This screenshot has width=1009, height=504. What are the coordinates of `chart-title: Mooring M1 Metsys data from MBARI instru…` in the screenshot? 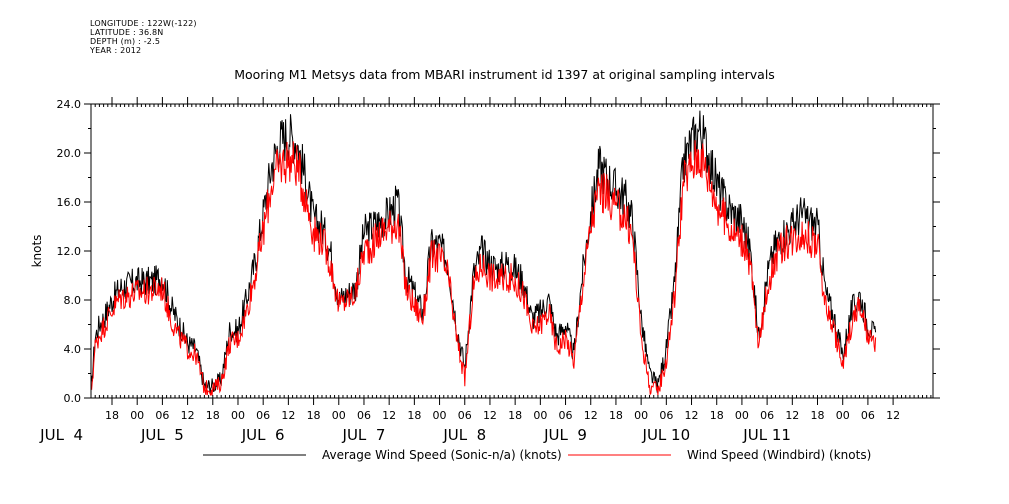 It's located at (504, 74).